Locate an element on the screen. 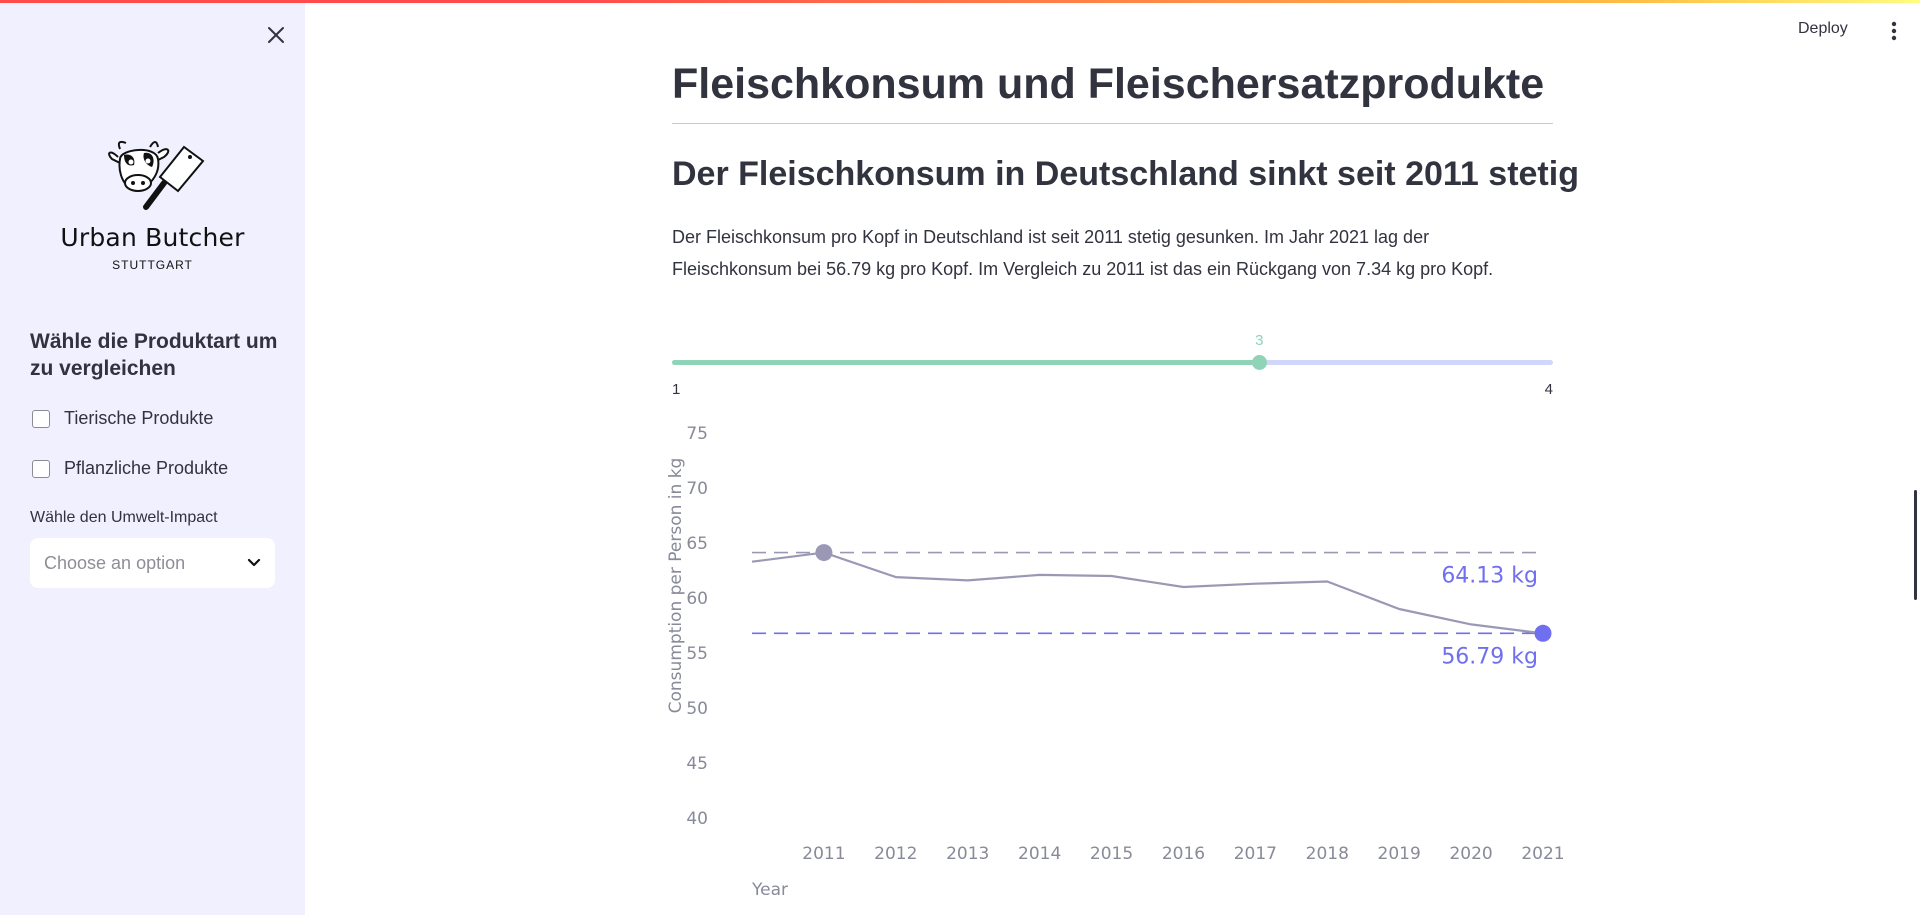 The image size is (1920, 915). y-tick-label: 45 is located at coordinates (697, 764).